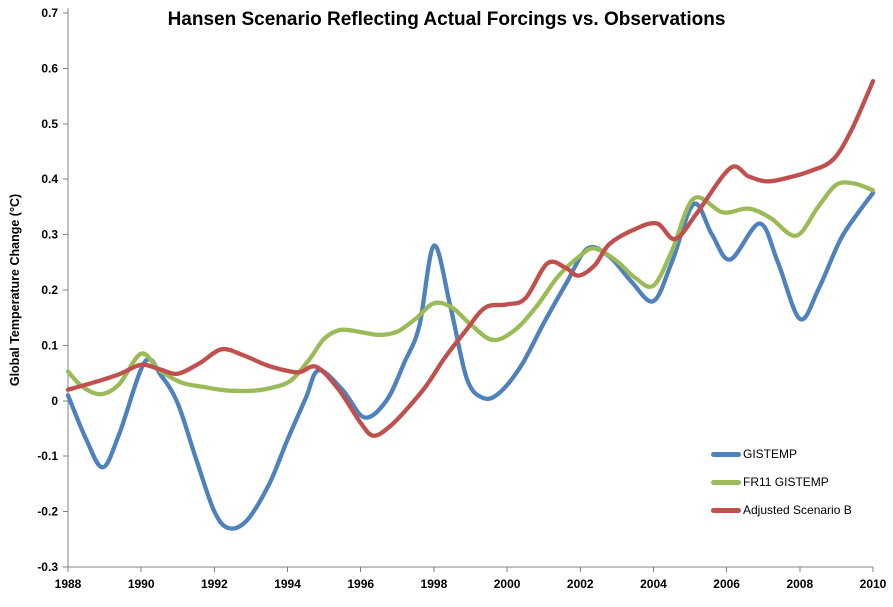  I want to click on legend-item-gistemp: GISTEMP, so click(781, 454).